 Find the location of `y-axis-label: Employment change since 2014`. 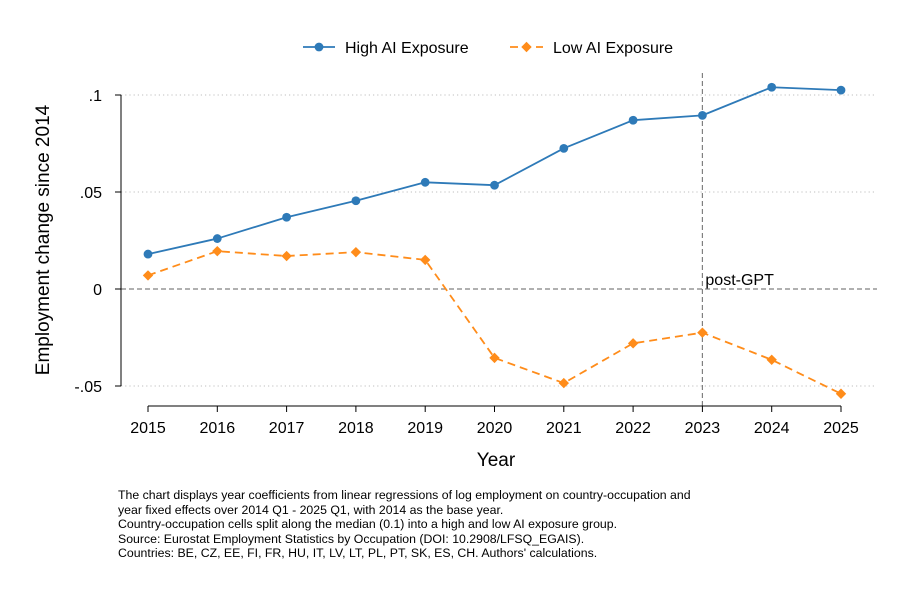

y-axis-label: Employment change since 2014 is located at coordinates (43, 239).